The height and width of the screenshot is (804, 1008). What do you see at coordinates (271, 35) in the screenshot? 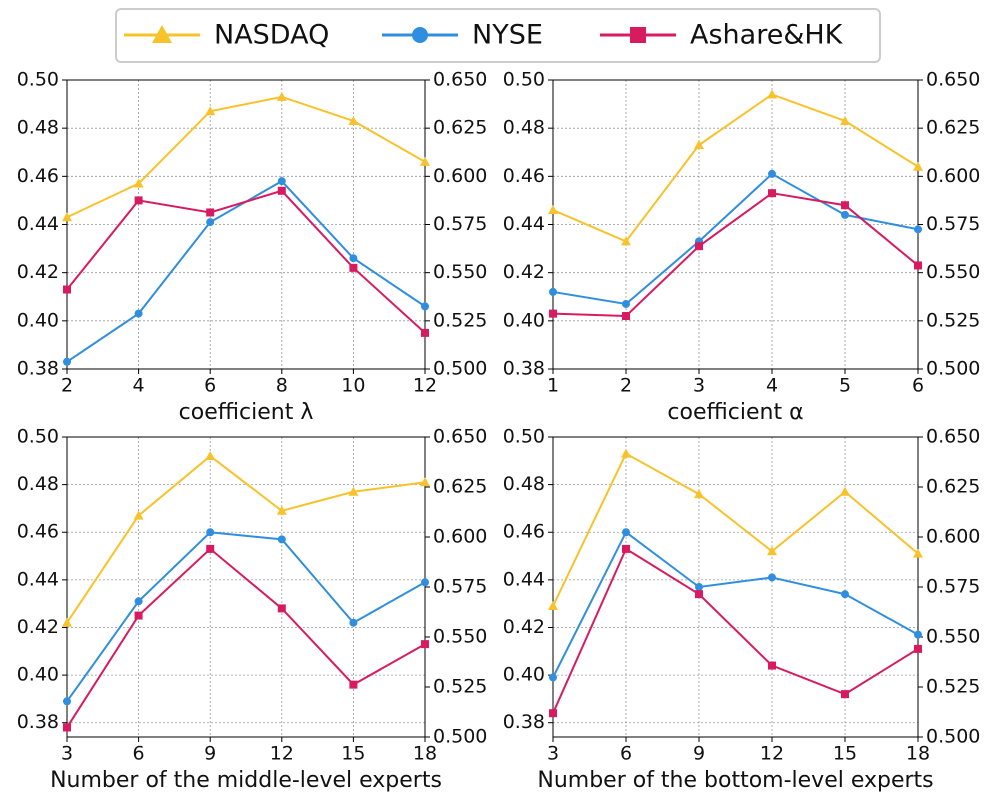
I see `legend-label: NASDAQ` at bounding box center [271, 35].